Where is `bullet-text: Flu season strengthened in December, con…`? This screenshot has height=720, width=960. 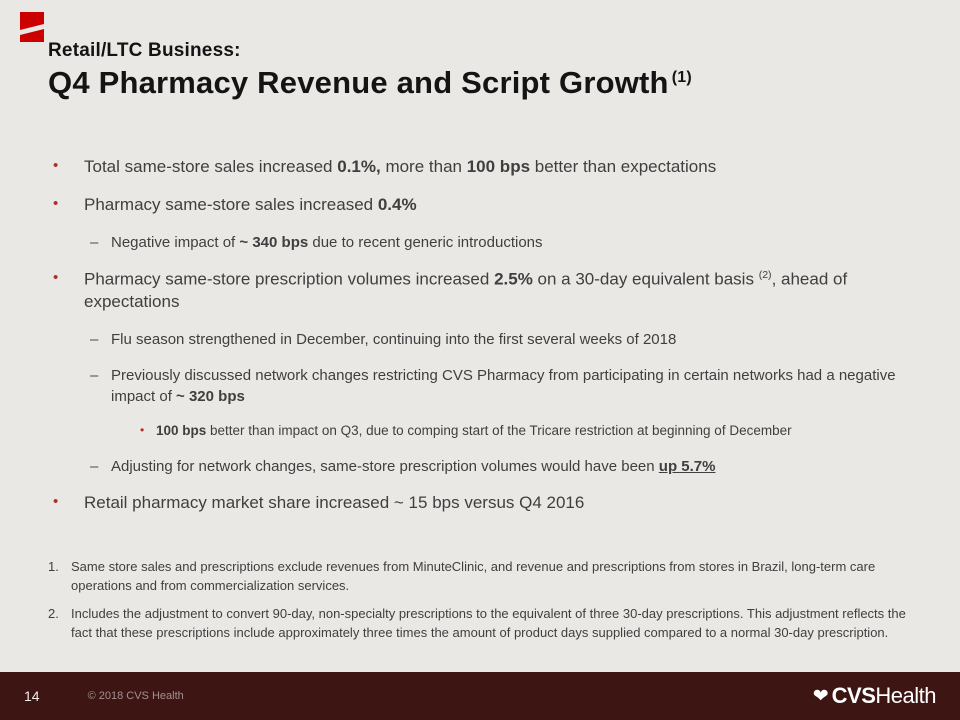
bullet-text: Flu season strengthened in December, con… is located at coordinates (507, 339).